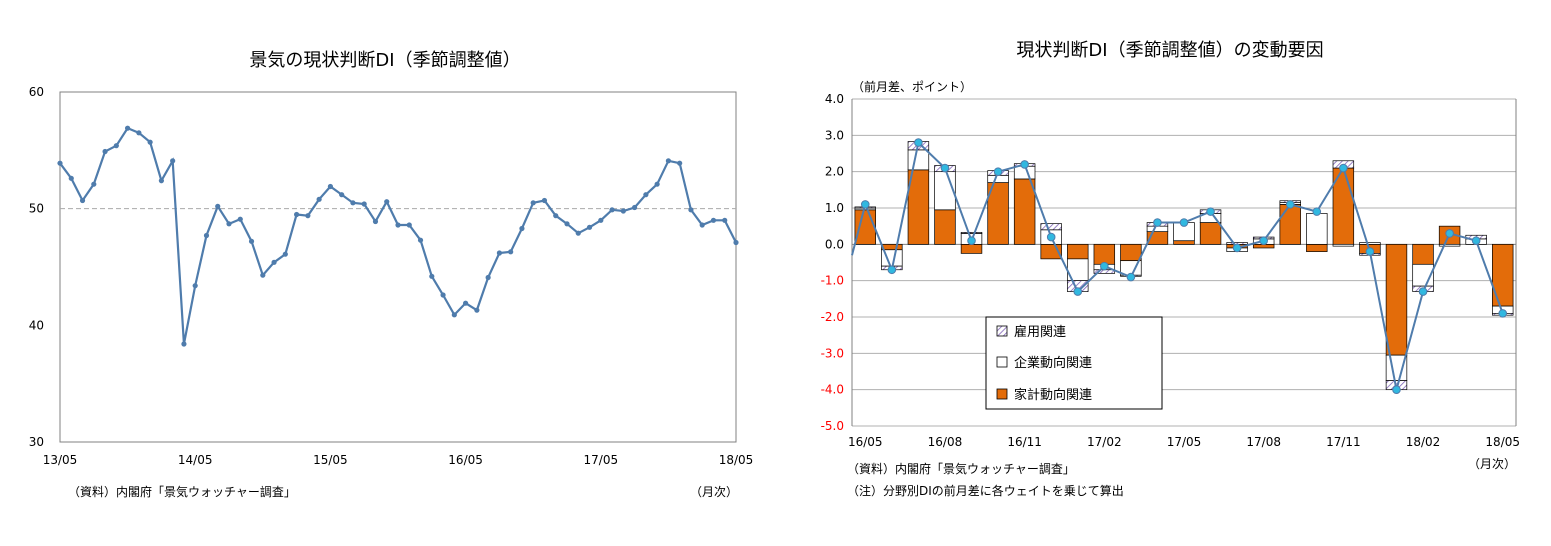 The width and height of the screenshot is (1551, 546). I want to click on legend: 雇用関連 企業動向関連 家計動向関連, so click(1074, 363).